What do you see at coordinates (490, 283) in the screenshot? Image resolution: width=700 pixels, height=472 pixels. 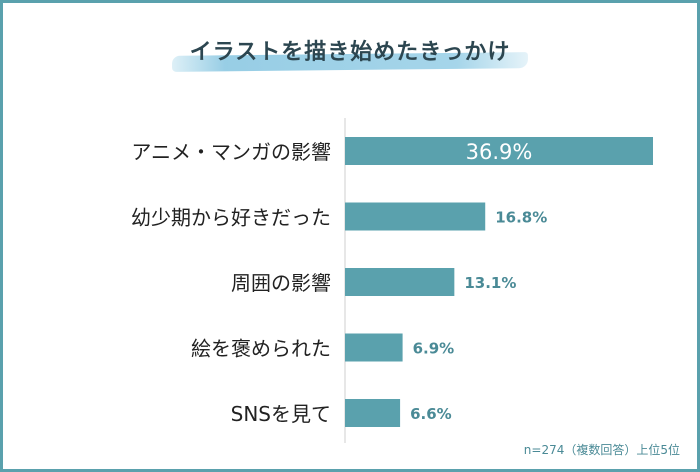 I see `value-label: 13.1%` at bounding box center [490, 283].